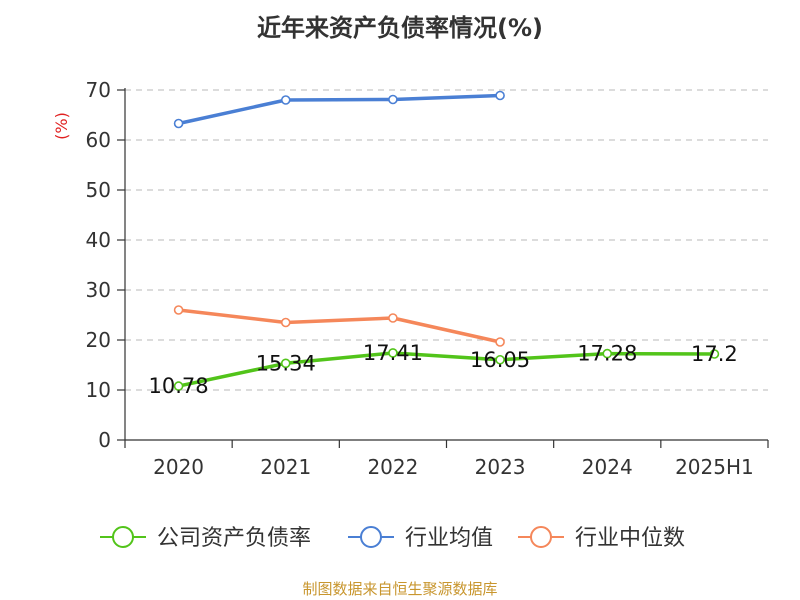 The height and width of the screenshot is (600, 800). Describe the element at coordinates (98, 390) in the screenshot. I see `y-tick-label: 10` at that location.